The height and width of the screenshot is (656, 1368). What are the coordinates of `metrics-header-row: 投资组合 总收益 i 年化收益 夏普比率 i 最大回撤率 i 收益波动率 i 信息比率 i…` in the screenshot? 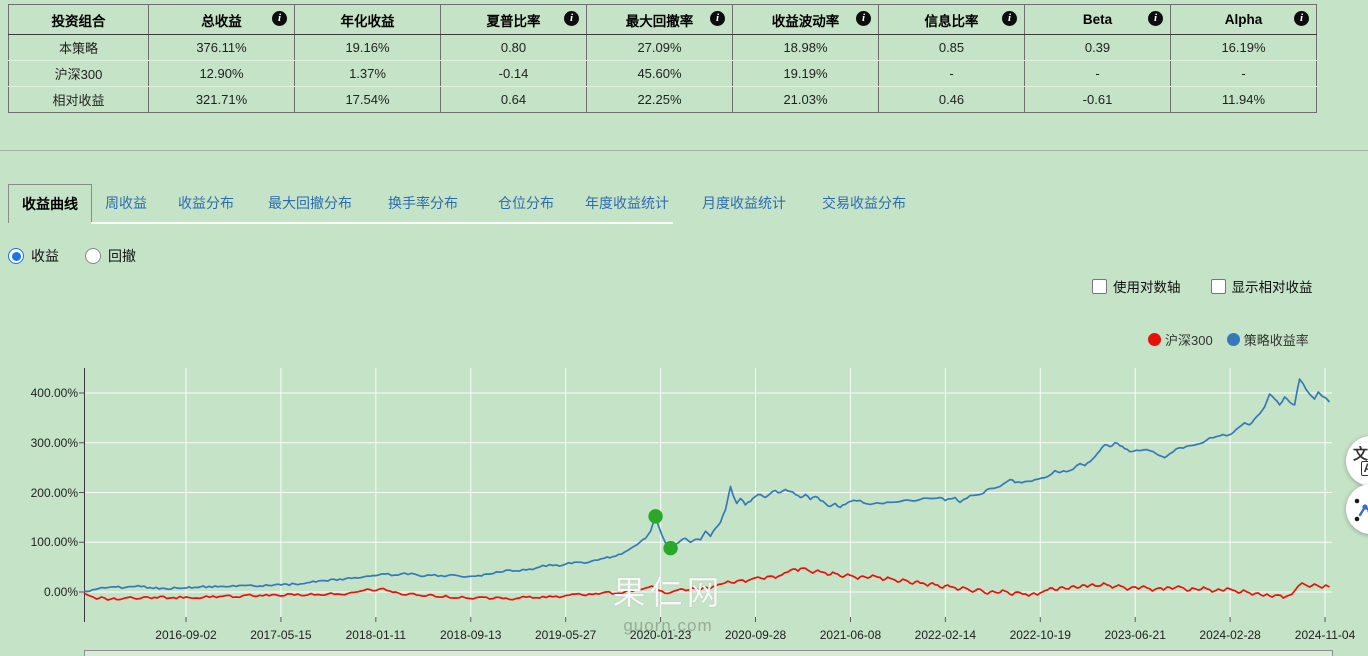 It's located at (662, 19).